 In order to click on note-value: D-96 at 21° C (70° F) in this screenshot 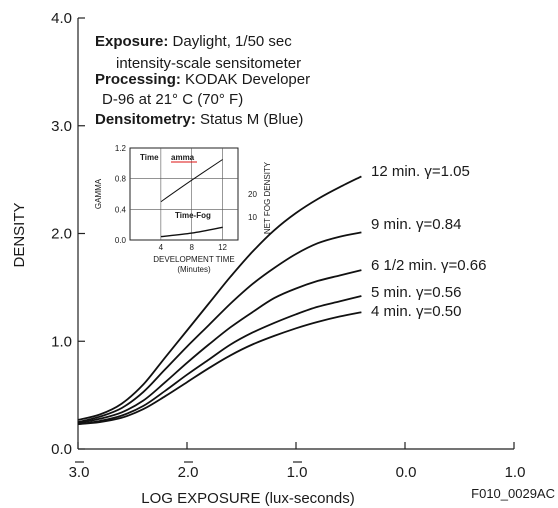, I will do `click(172, 99)`.